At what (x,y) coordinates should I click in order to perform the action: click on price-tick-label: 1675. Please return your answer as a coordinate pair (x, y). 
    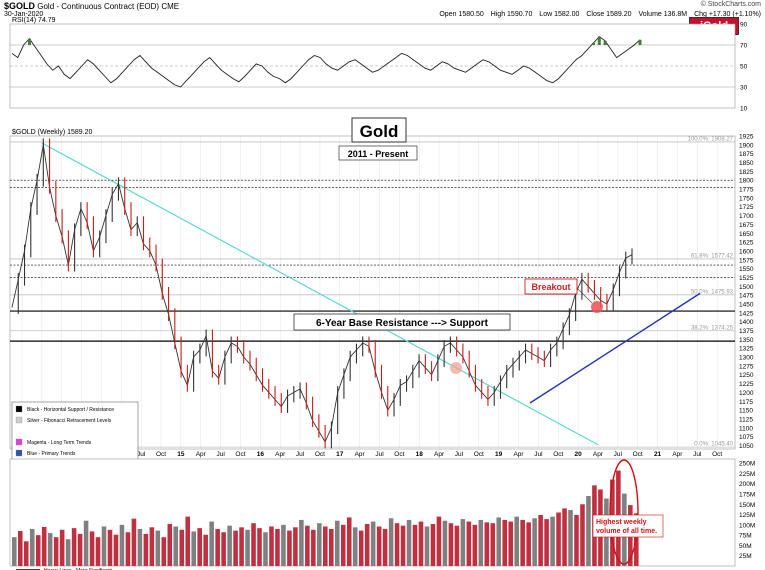
    Looking at the image, I should click on (746, 225).